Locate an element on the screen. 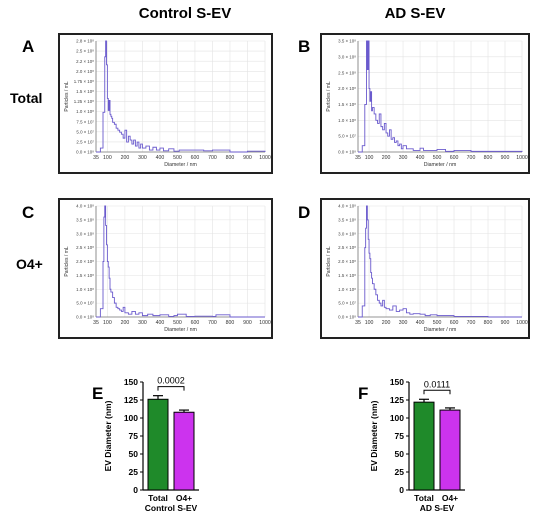  bar-e-x-axis-label: Control S-EV is located at coordinates (171, 508).